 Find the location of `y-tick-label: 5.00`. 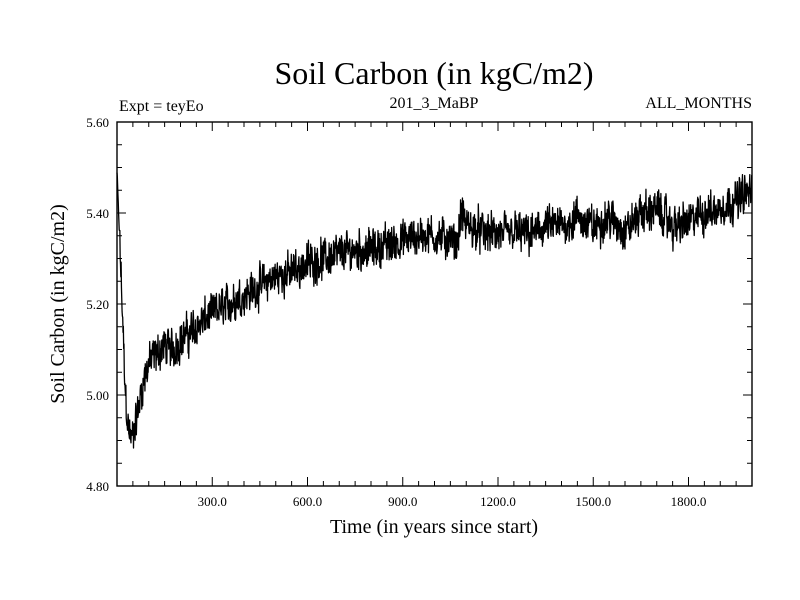

y-tick-label: 5.00 is located at coordinates (97, 395).